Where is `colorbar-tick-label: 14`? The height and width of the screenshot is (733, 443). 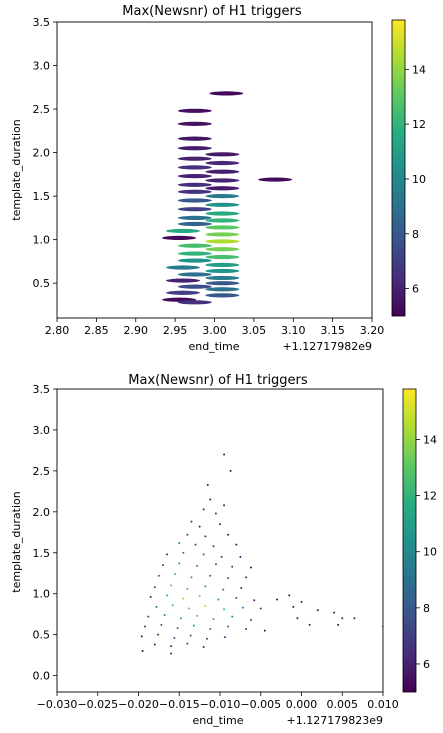
colorbar-tick-label: 14 is located at coordinates (419, 69).